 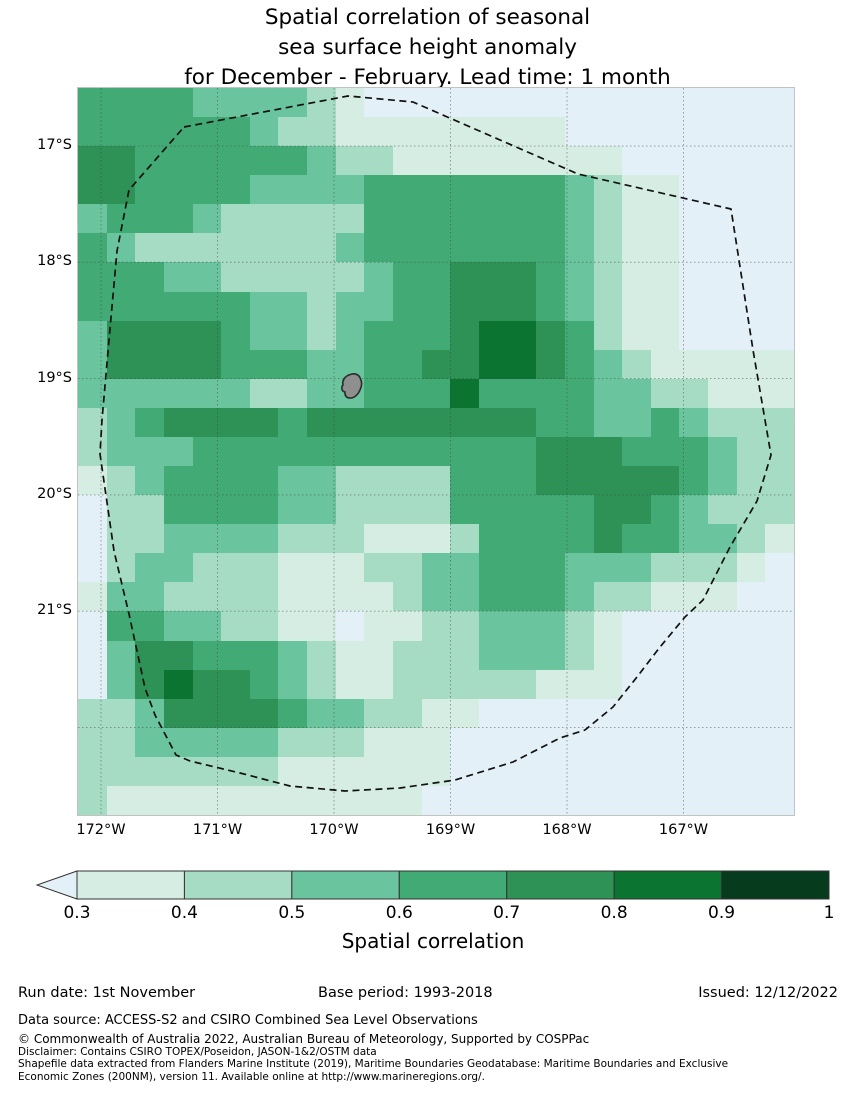 I want to click on y-tick-label: 19°S, so click(x=54, y=377).